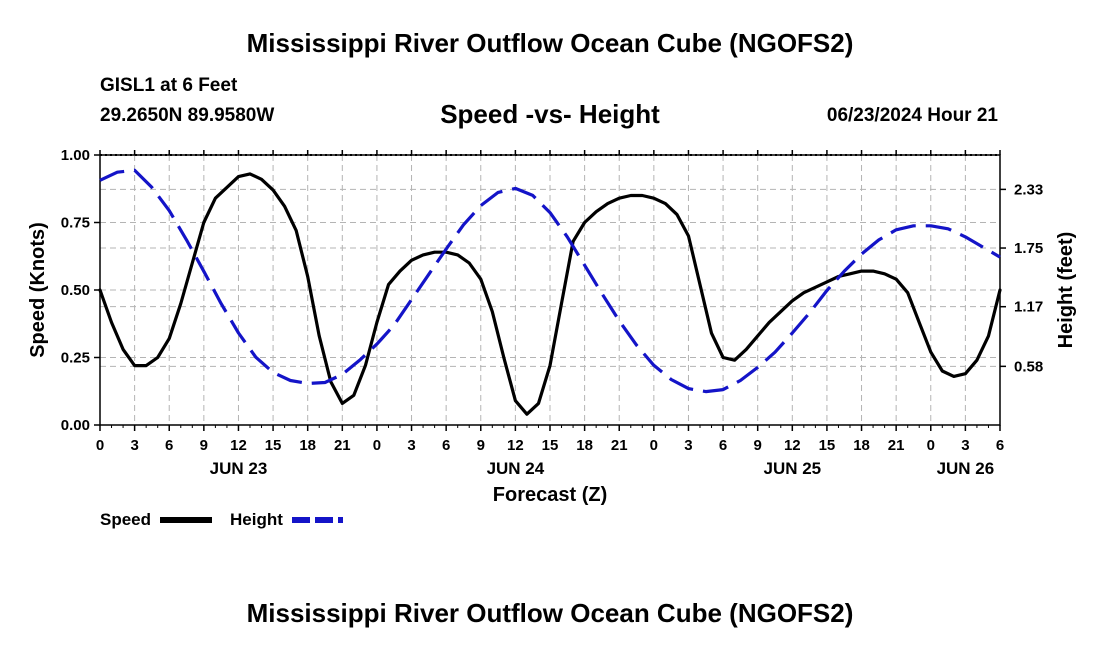 Image resolution: width=1100 pixels, height=650 pixels. Describe the element at coordinates (792, 468) in the screenshot. I see `date-label: JUN 25` at that location.